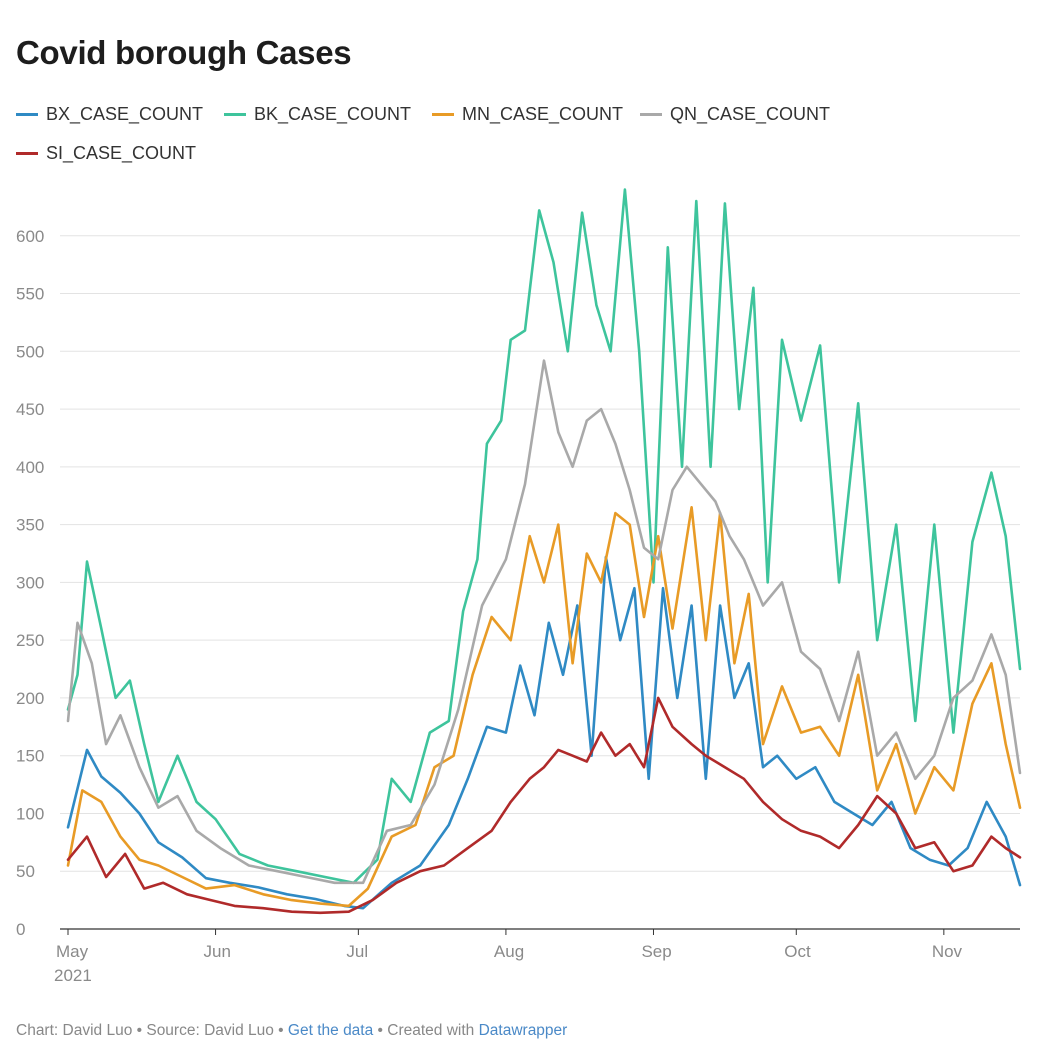 The width and height of the screenshot is (1055, 1054). What do you see at coordinates (20, 929) in the screenshot?
I see `y-tick-label: 0` at bounding box center [20, 929].